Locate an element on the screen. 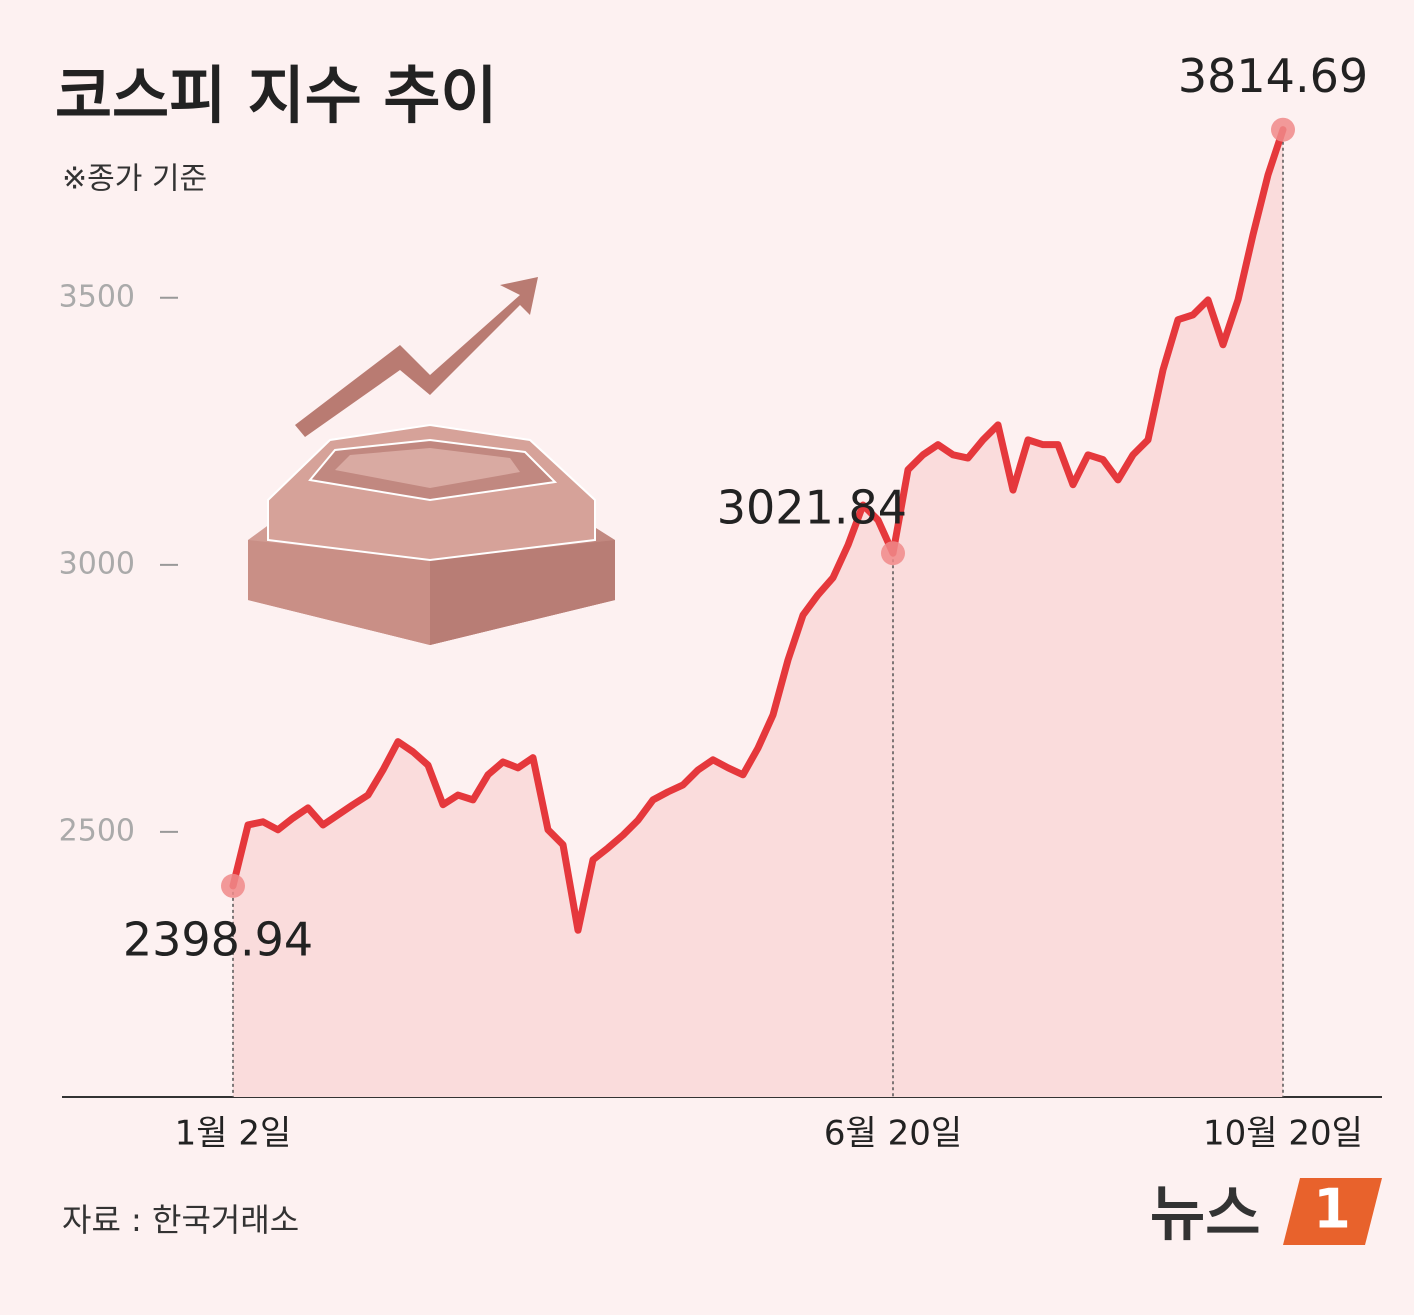  chart-title: 코스피 지수 추이 is located at coordinates (276, 95).